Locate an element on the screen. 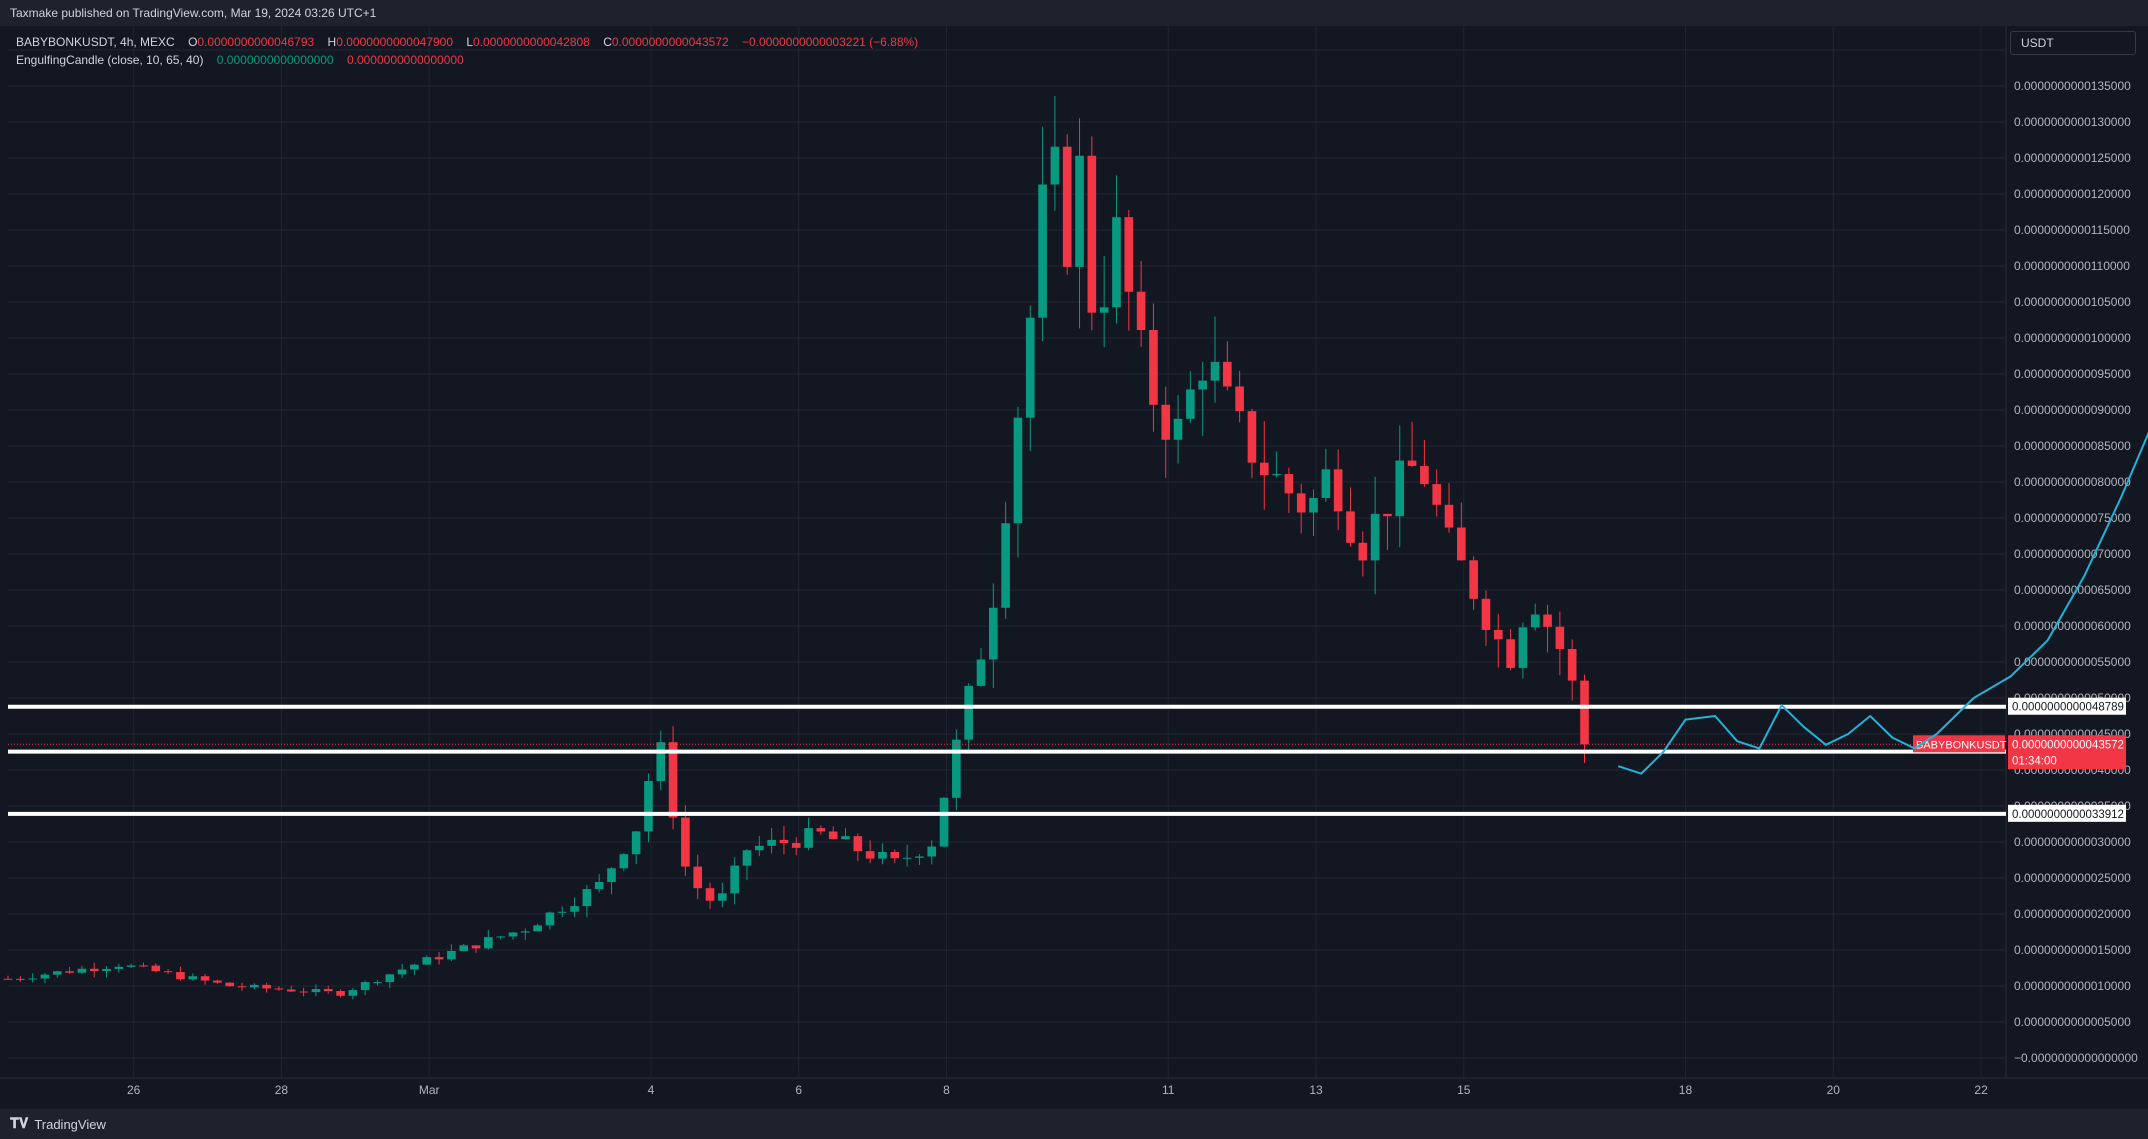 The image size is (2148, 1139). low-value: 0.0000000000042808 is located at coordinates (531, 42).